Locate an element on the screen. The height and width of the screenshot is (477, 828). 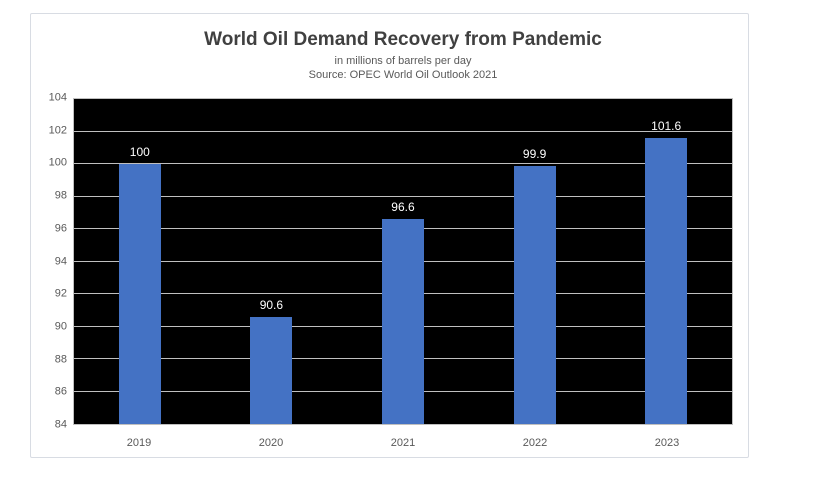
x-tick-label-2019: 2019 is located at coordinates (139, 443).